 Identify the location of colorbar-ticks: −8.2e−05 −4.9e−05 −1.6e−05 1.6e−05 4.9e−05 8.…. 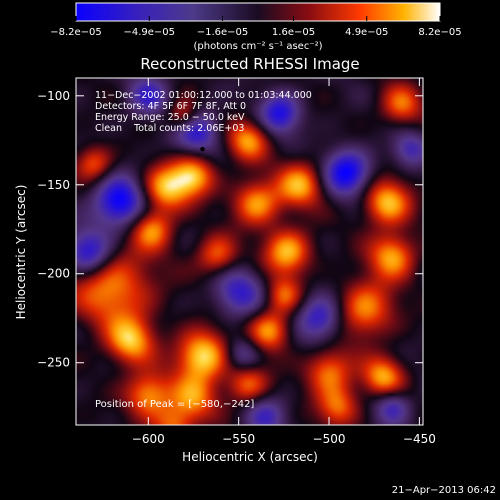
(256, 27).